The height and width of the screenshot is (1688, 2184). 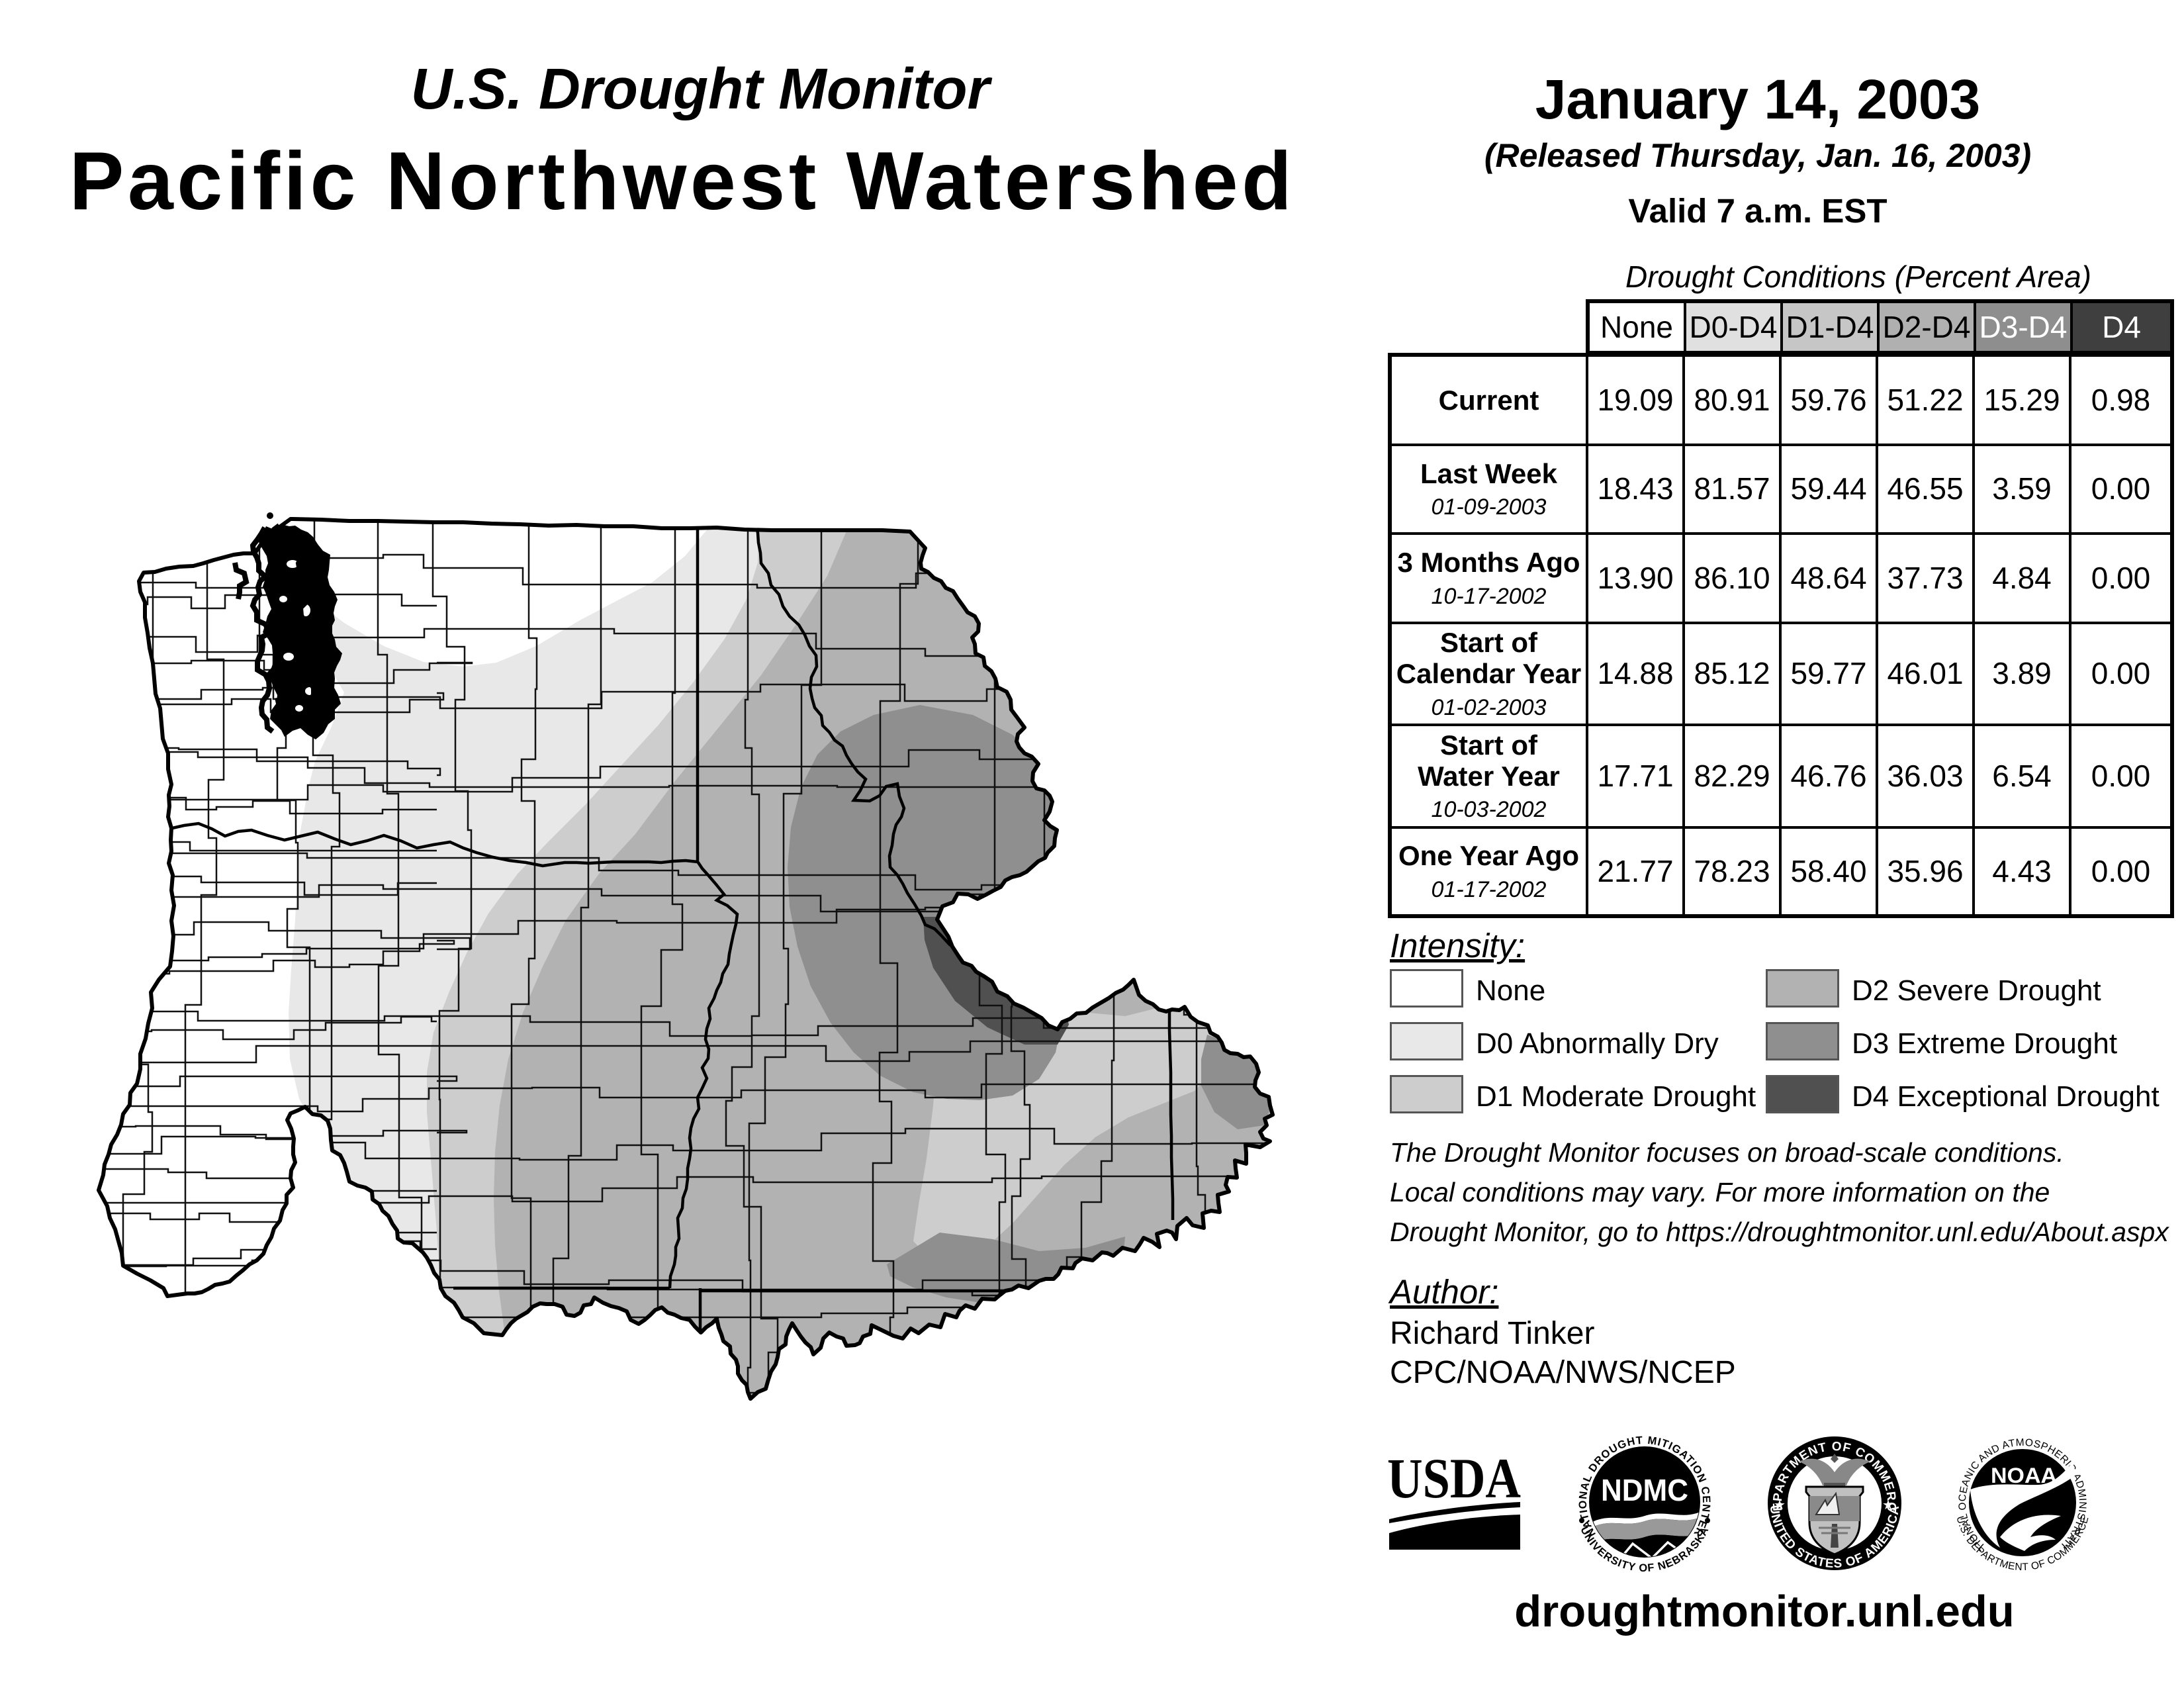 What do you see at coordinates (2024, 1475) in the screenshot?
I see `svg-text: NOAA` at bounding box center [2024, 1475].